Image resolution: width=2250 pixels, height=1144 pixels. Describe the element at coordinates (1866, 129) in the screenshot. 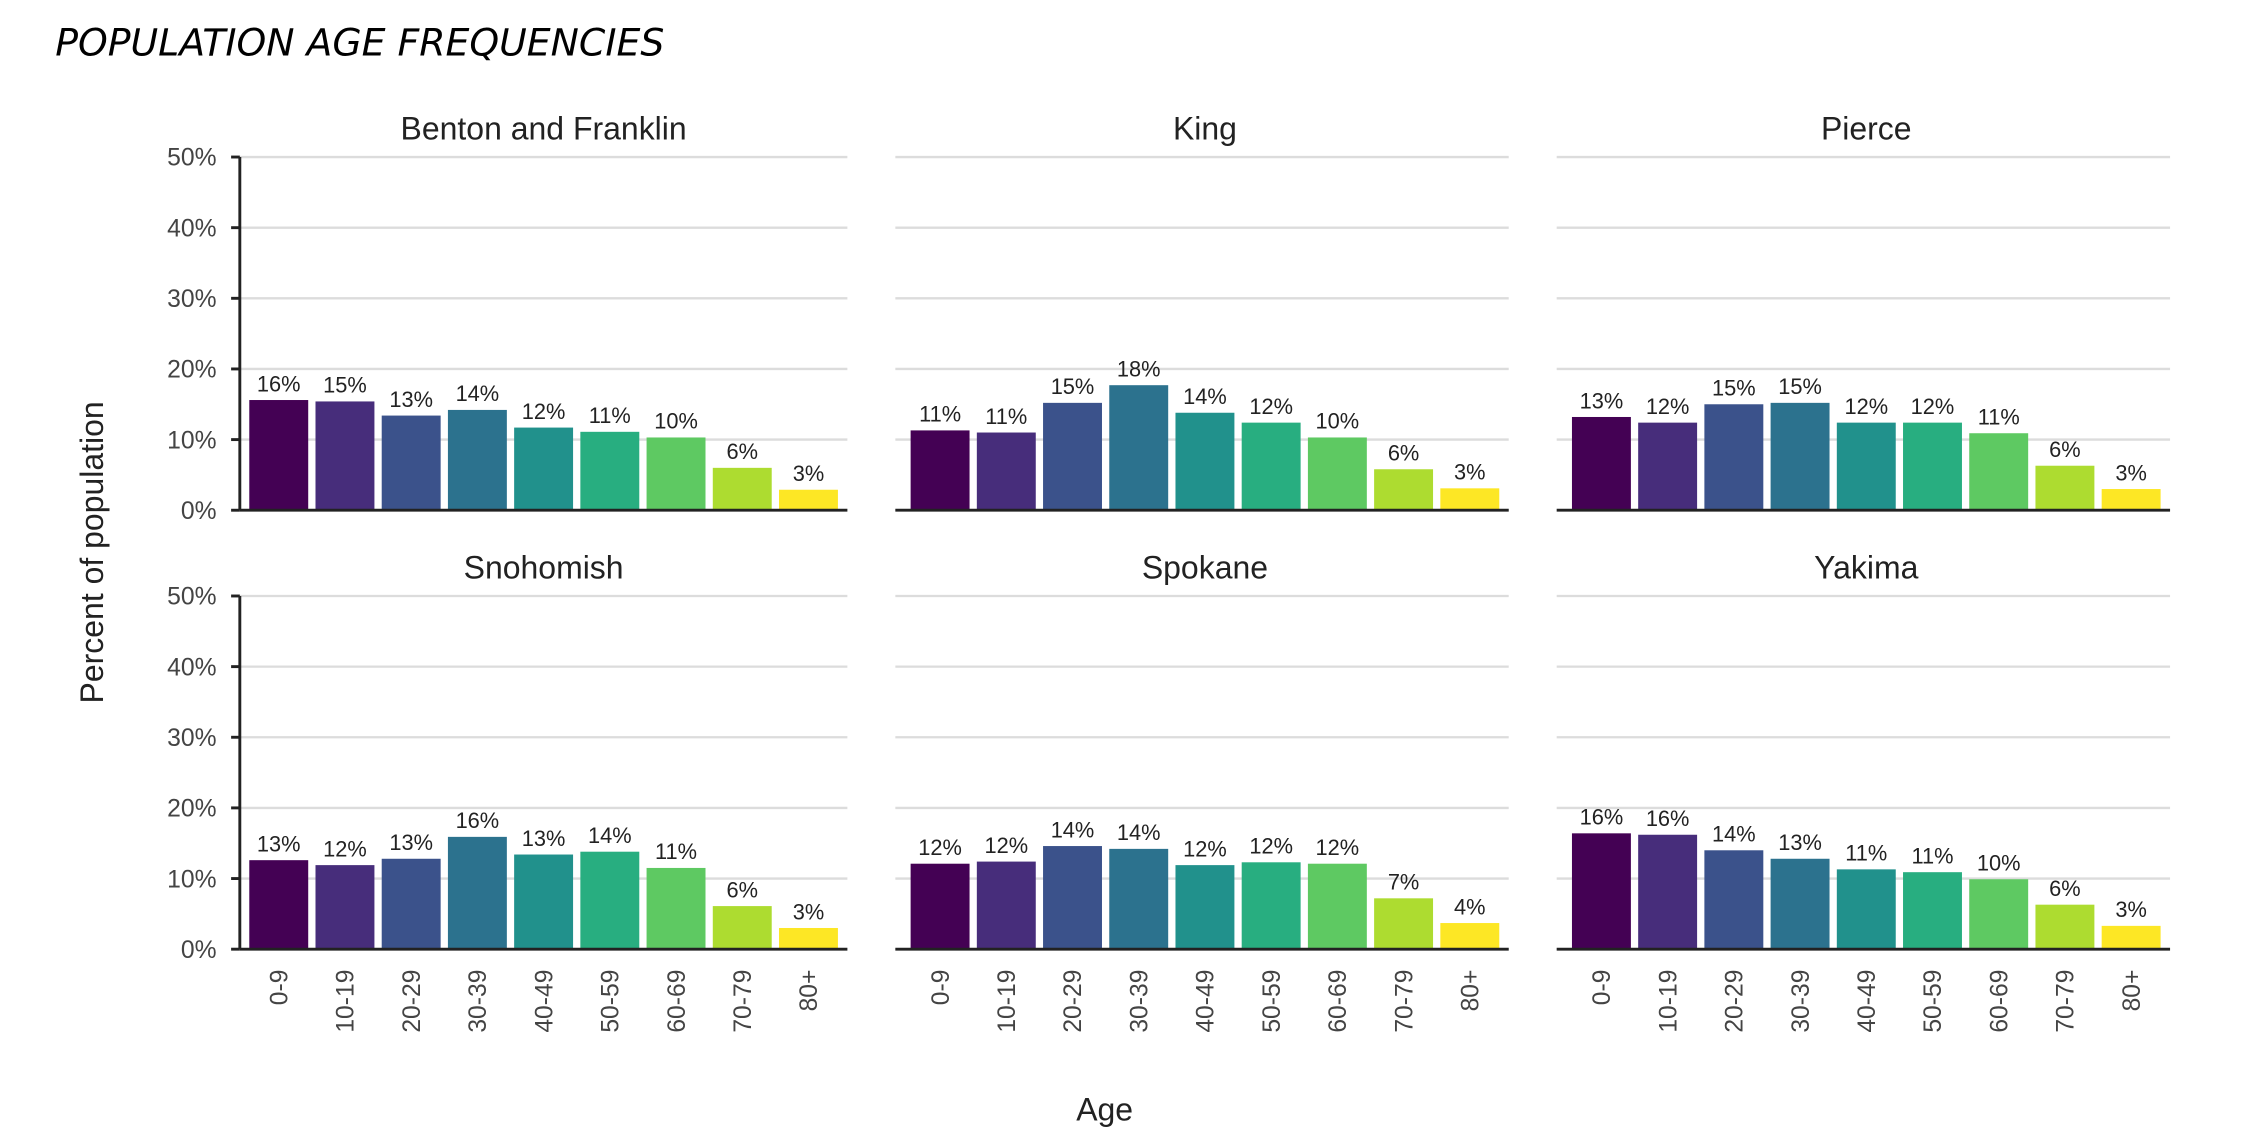

I see `panel-title: Pierce` at that location.